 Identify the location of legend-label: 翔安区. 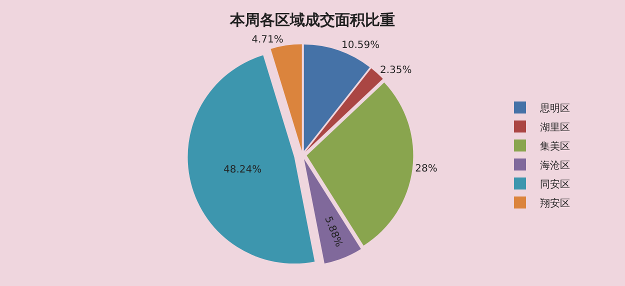
(555, 203).